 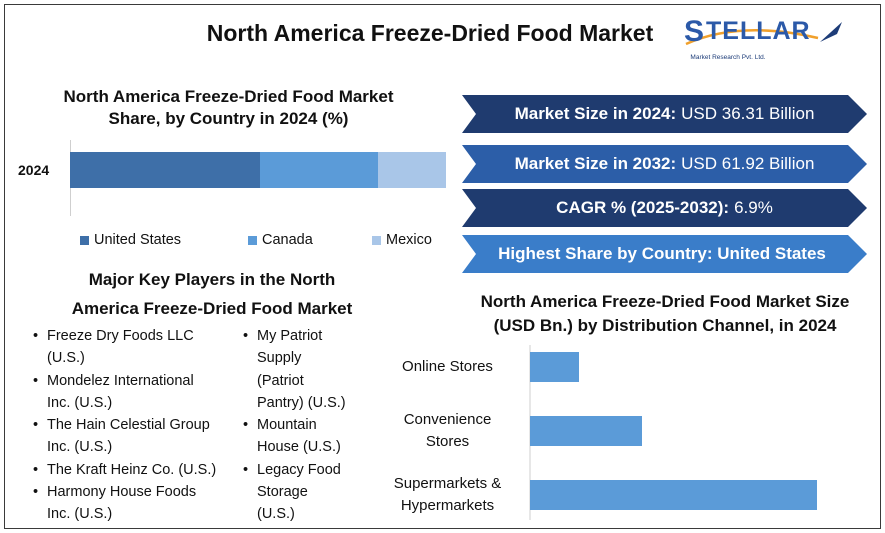 I want to click on distribution-category-text: Convenience, so click(x=447, y=419).